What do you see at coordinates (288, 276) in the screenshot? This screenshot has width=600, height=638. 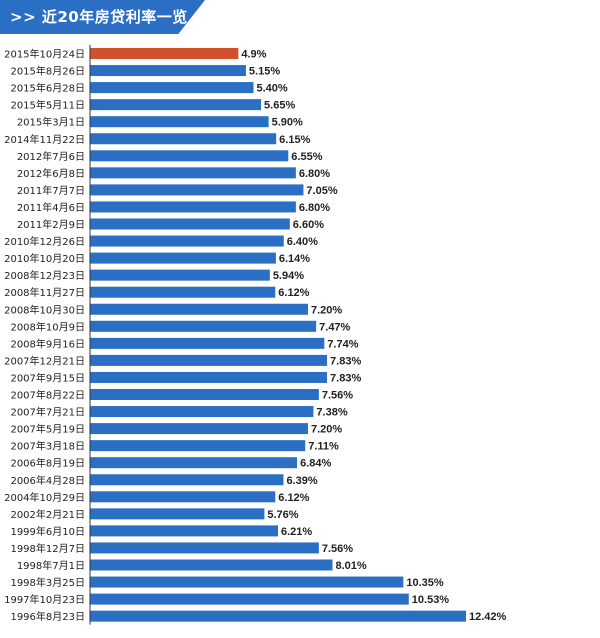 I see `value-label-13: 5.94%` at bounding box center [288, 276].